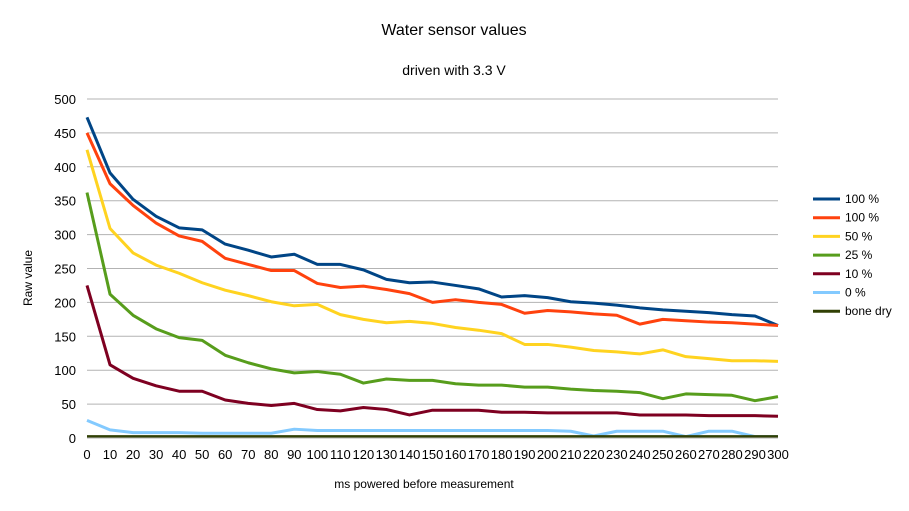 The width and height of the screenshot is (909, 511). I want to click on y-tick-label: 0, so click(72, 438).